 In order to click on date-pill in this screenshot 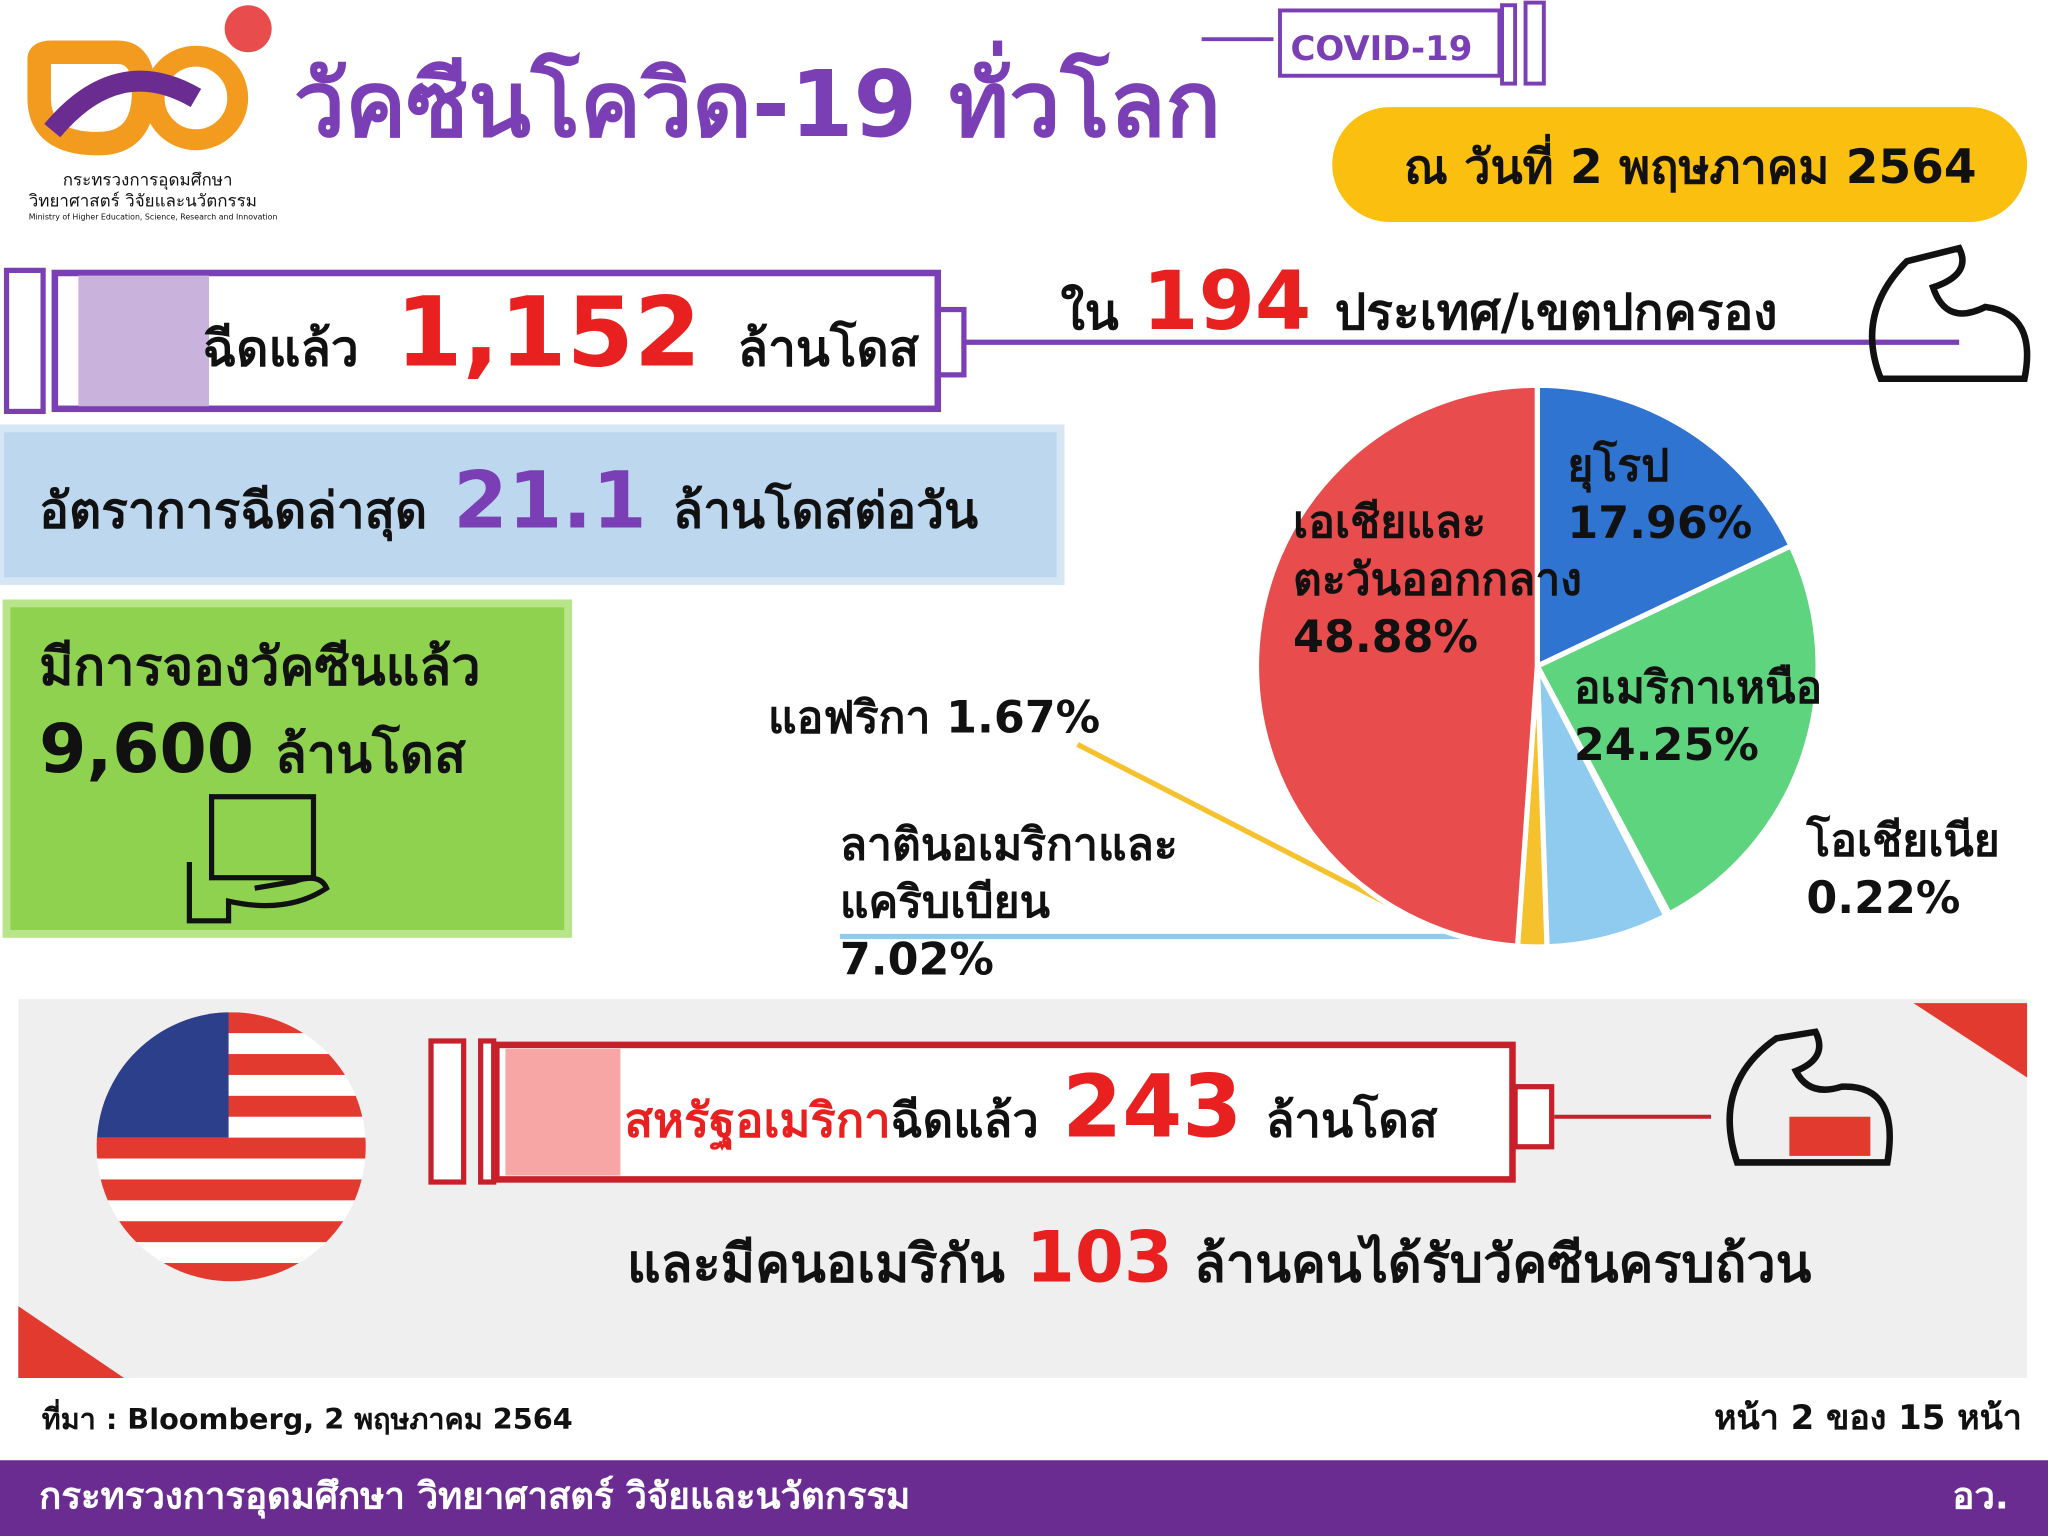, I will do `click(1680, 165)`.